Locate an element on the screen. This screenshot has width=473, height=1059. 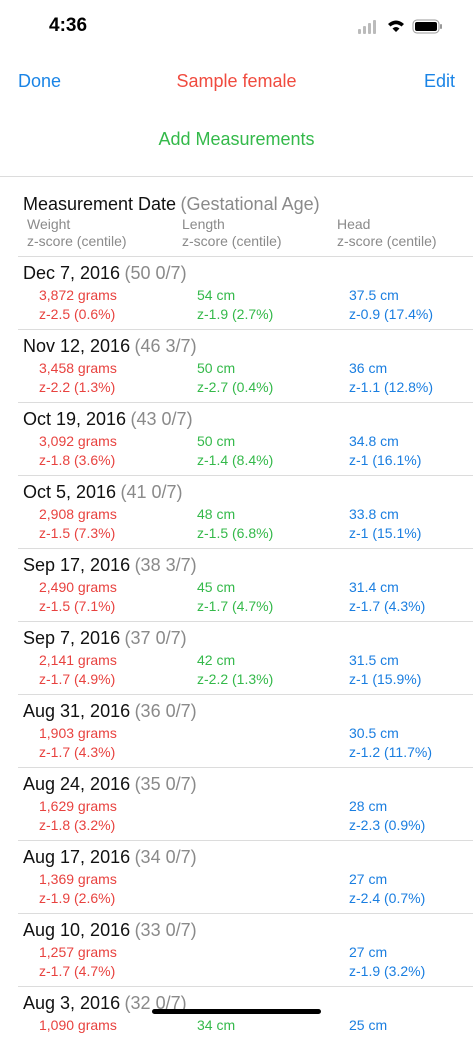
header-head: Head is located at coordinates (354, 224).